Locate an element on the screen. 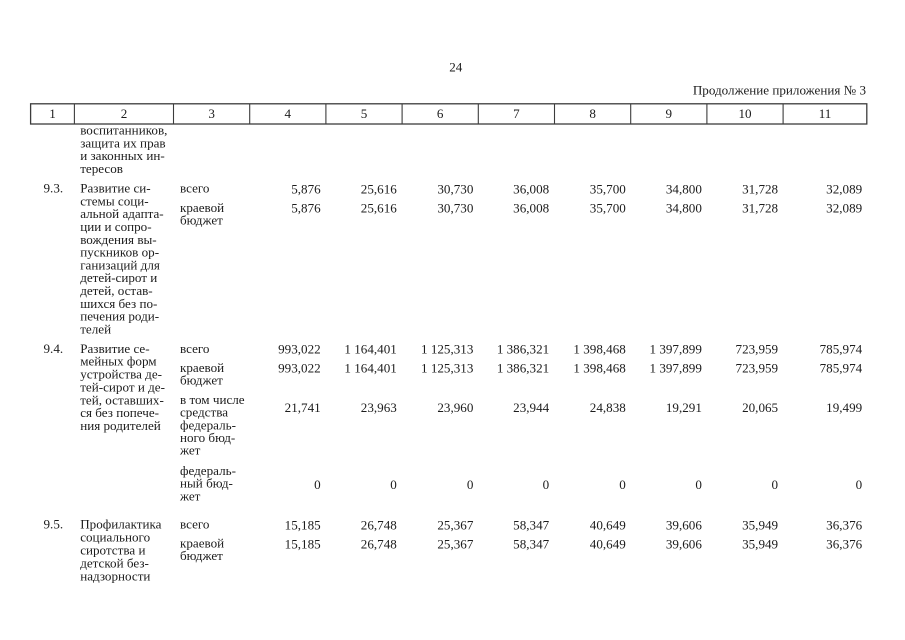 This screenshot has height=640, width=905. svg-text: 9.5. is located at coordinates (54, 524).